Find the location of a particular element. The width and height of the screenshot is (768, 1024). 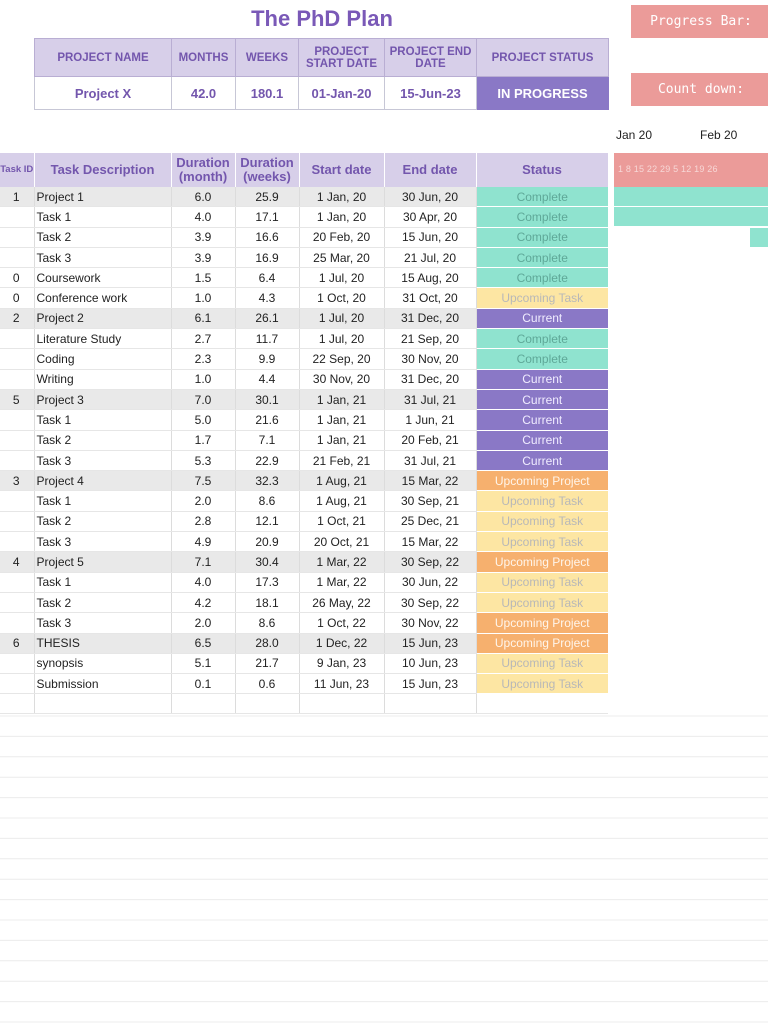

summary-end-date: 15-Jun-23 is located at coordinates (430, 93).